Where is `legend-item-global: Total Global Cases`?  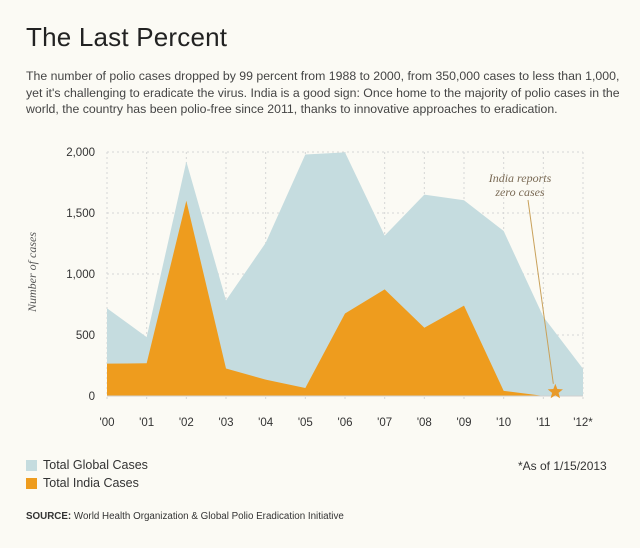
legend-item-global: Total Global Cases is located at coordinates (87, 465).